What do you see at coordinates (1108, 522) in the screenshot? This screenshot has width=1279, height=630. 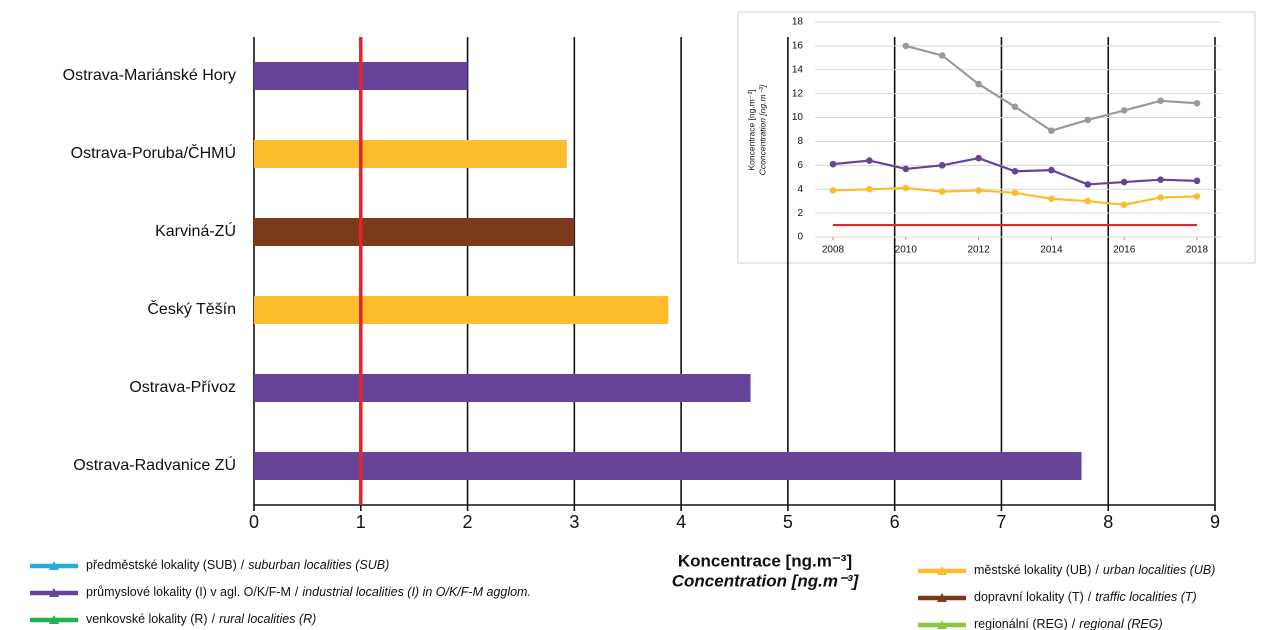 I see `x-tick-label: 8` at bounding box center [1108, 522].